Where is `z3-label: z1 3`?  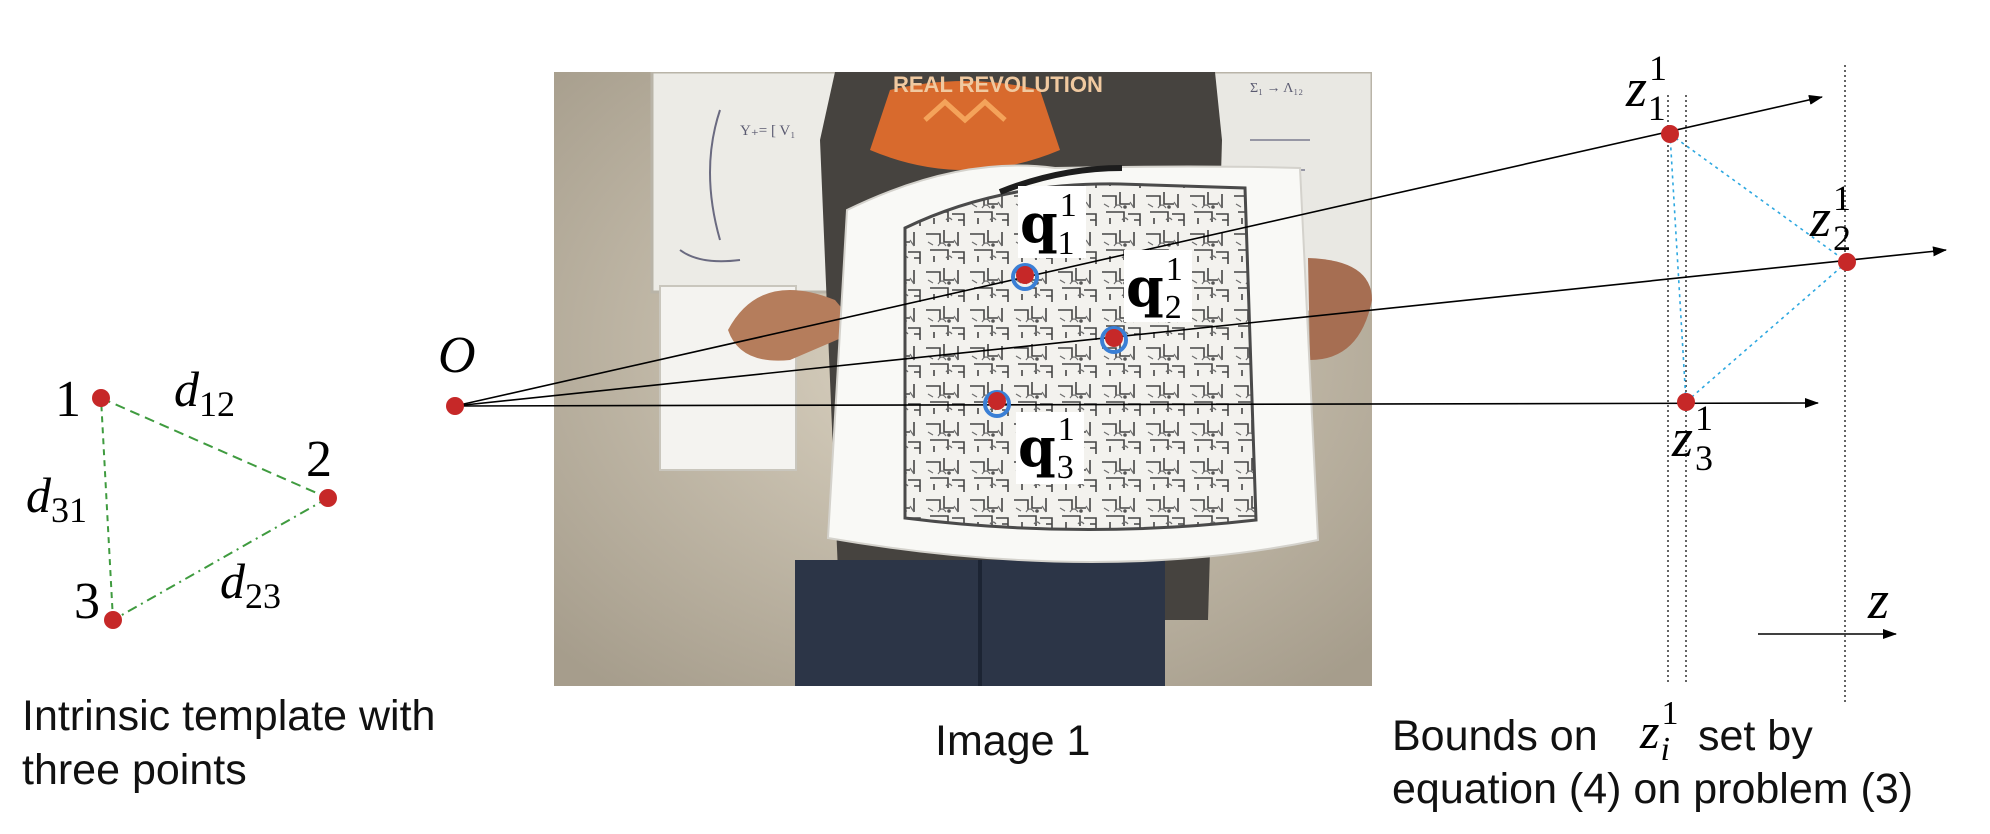
z3-label: z1 3 is located at coordinates (1692, 438).